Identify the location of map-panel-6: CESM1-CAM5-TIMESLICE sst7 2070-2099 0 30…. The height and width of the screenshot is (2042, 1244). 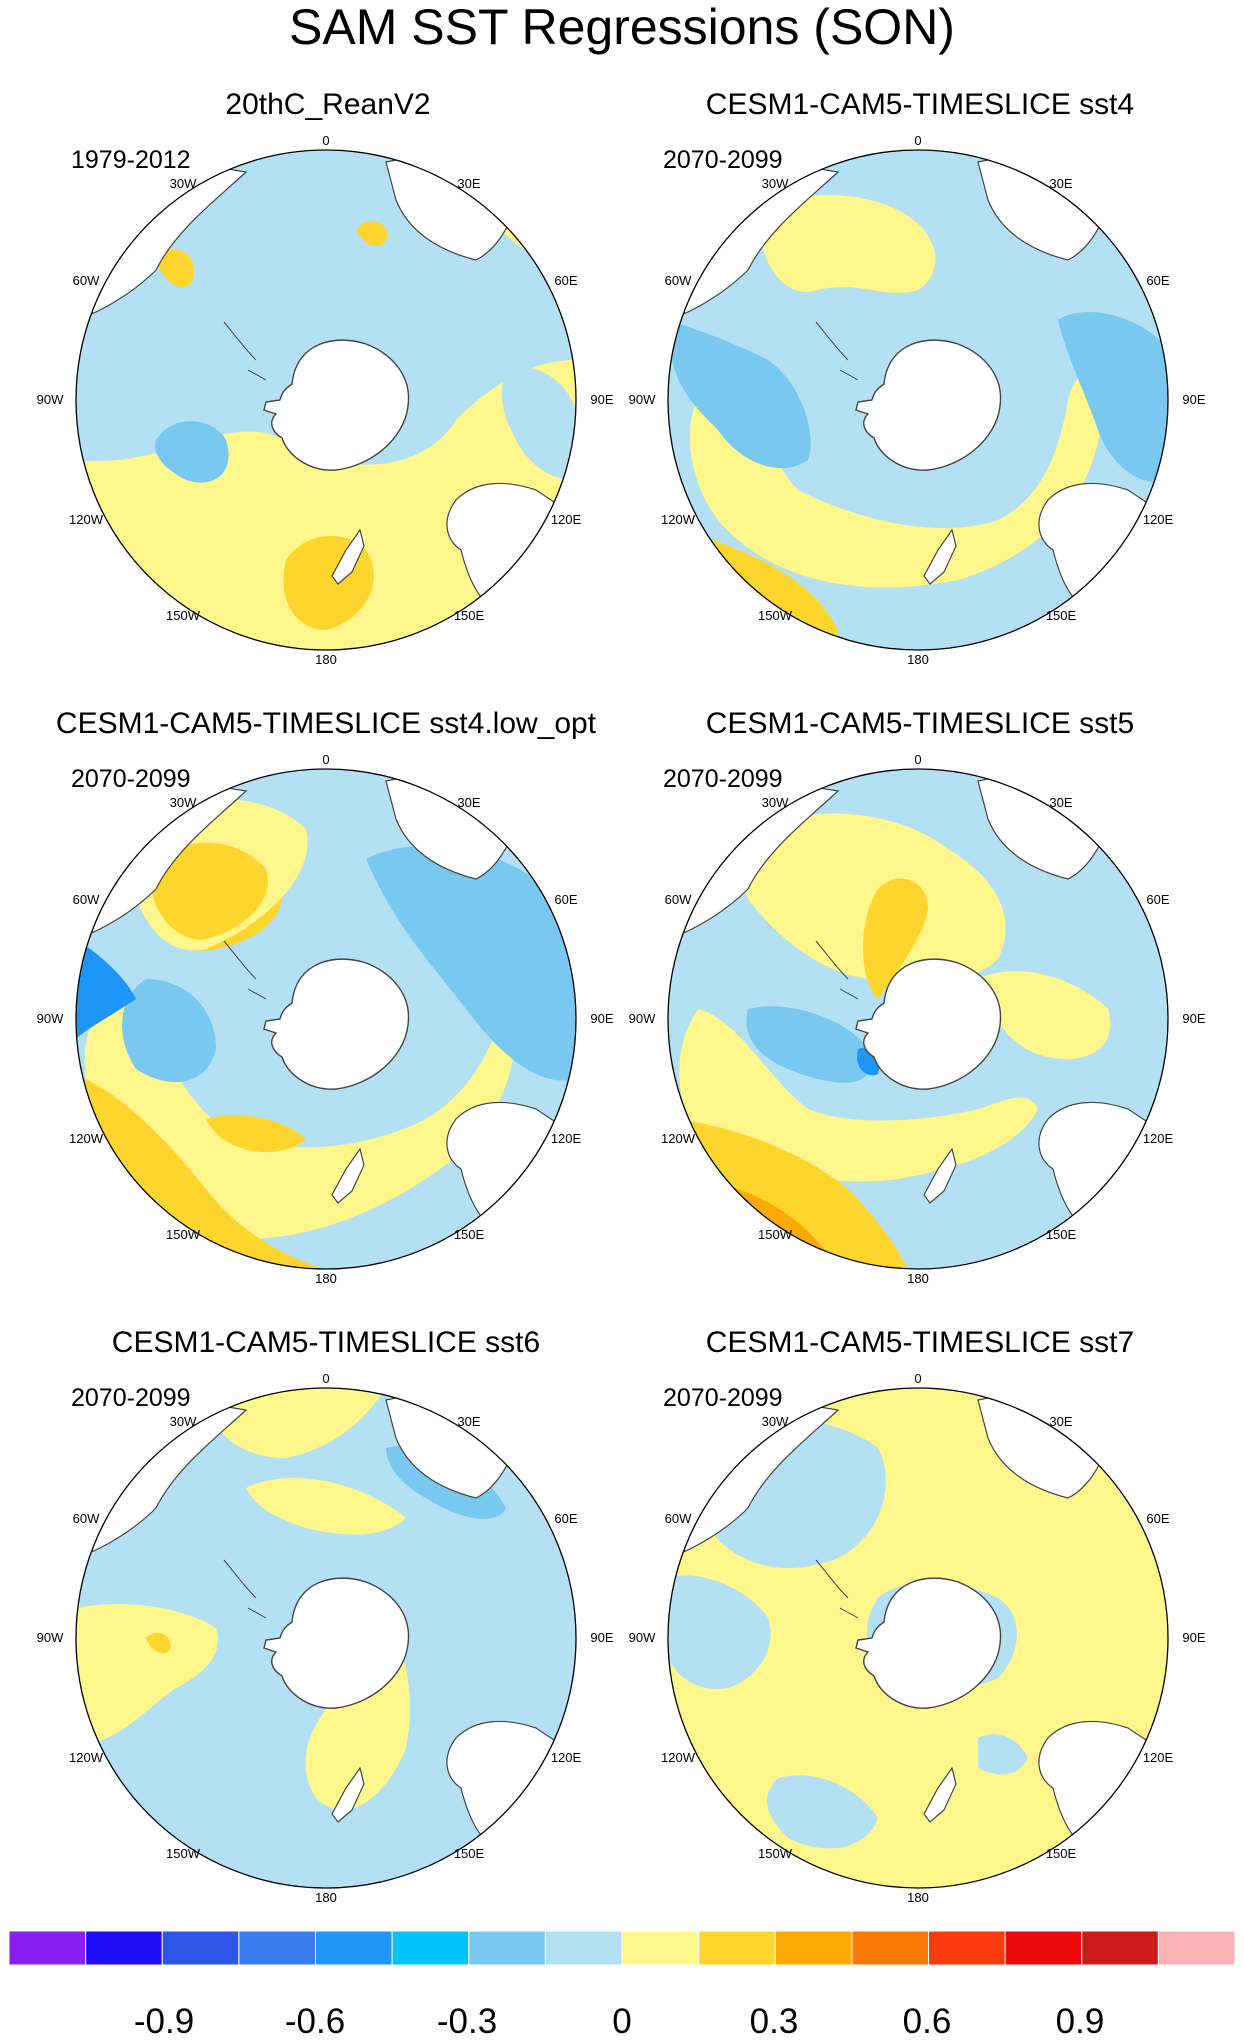
(917, 1615).